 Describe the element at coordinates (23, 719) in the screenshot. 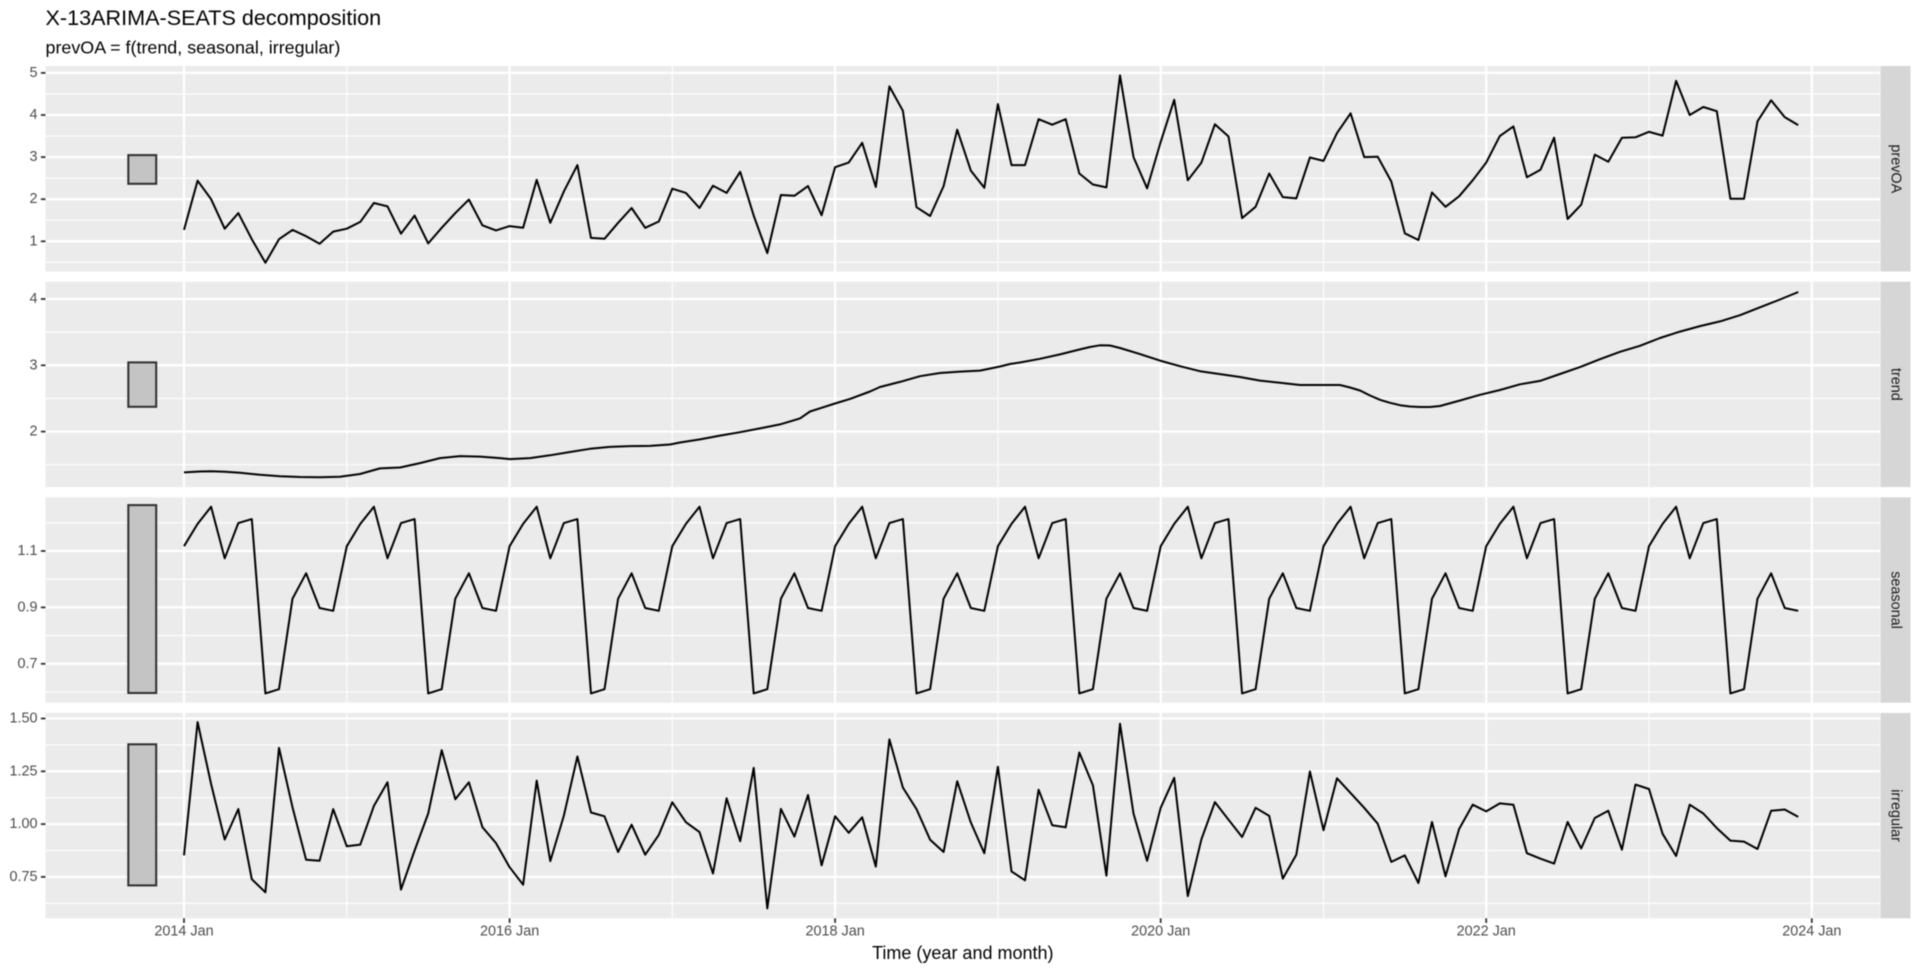

I see `svg-text: 1.50` at that location.